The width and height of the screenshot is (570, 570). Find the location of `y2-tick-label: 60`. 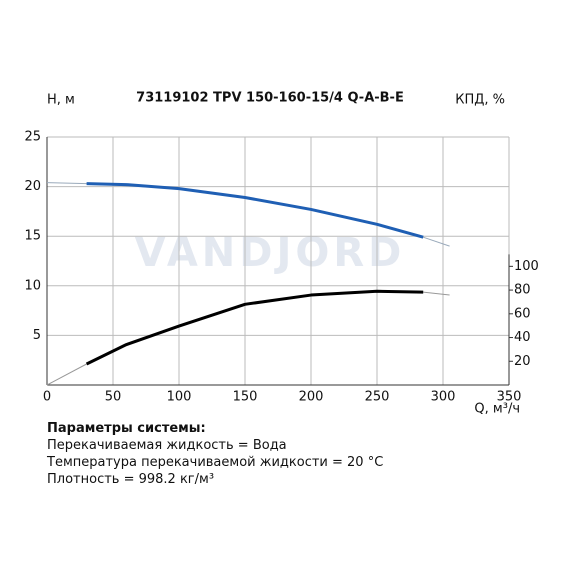

y2-tick-label: 60 is located at coordinates (522, 313).